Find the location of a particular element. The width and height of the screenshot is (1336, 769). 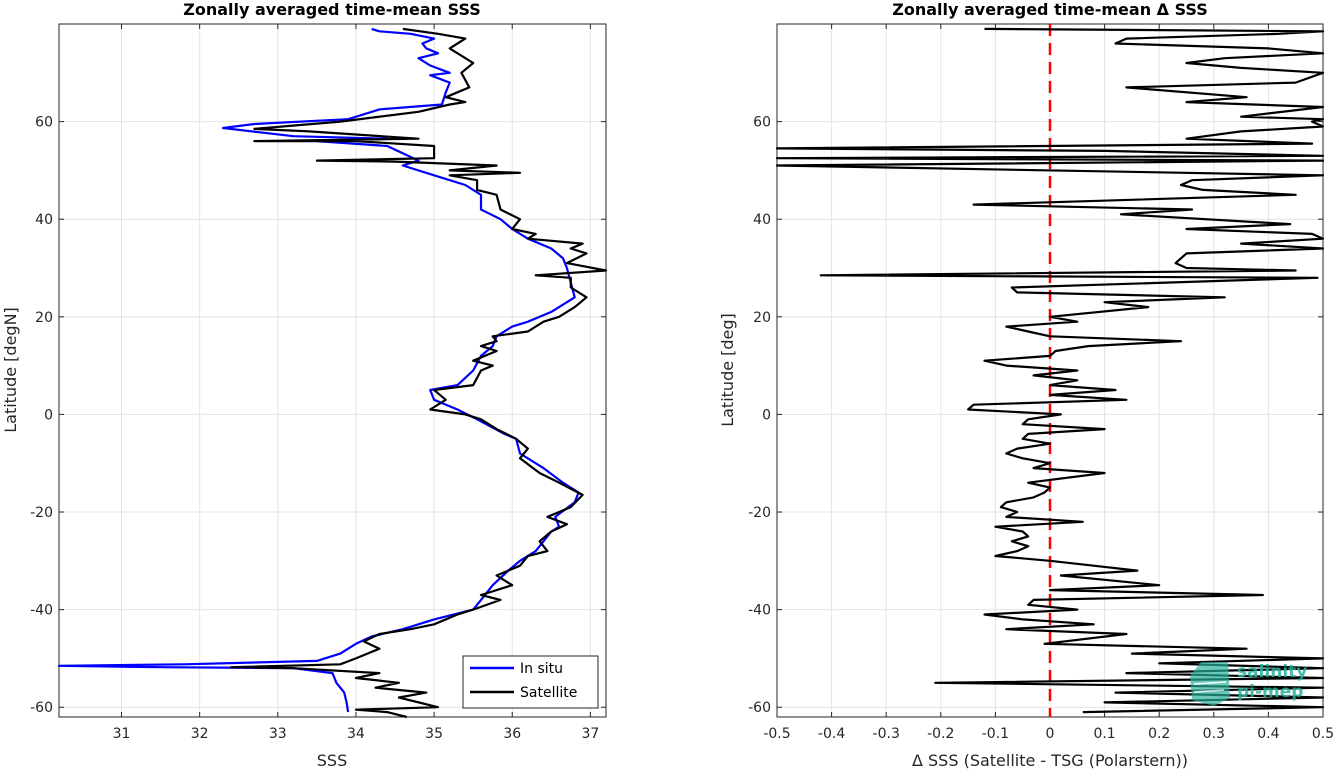

x-tick-label: 36 is located at coordinates (512, 734).